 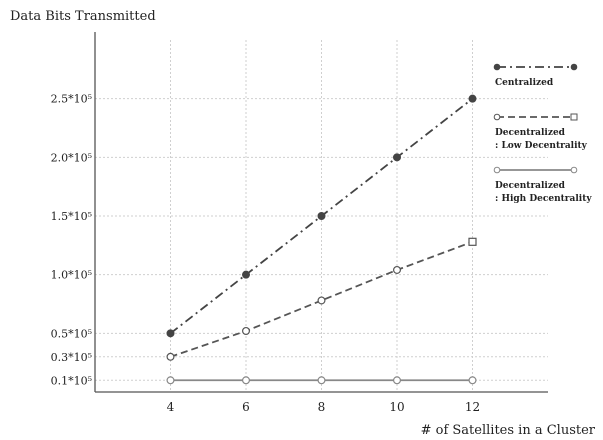 I want to click on x-axis-label: # of Satellites in a Cluster, so click(x=508, y=430).